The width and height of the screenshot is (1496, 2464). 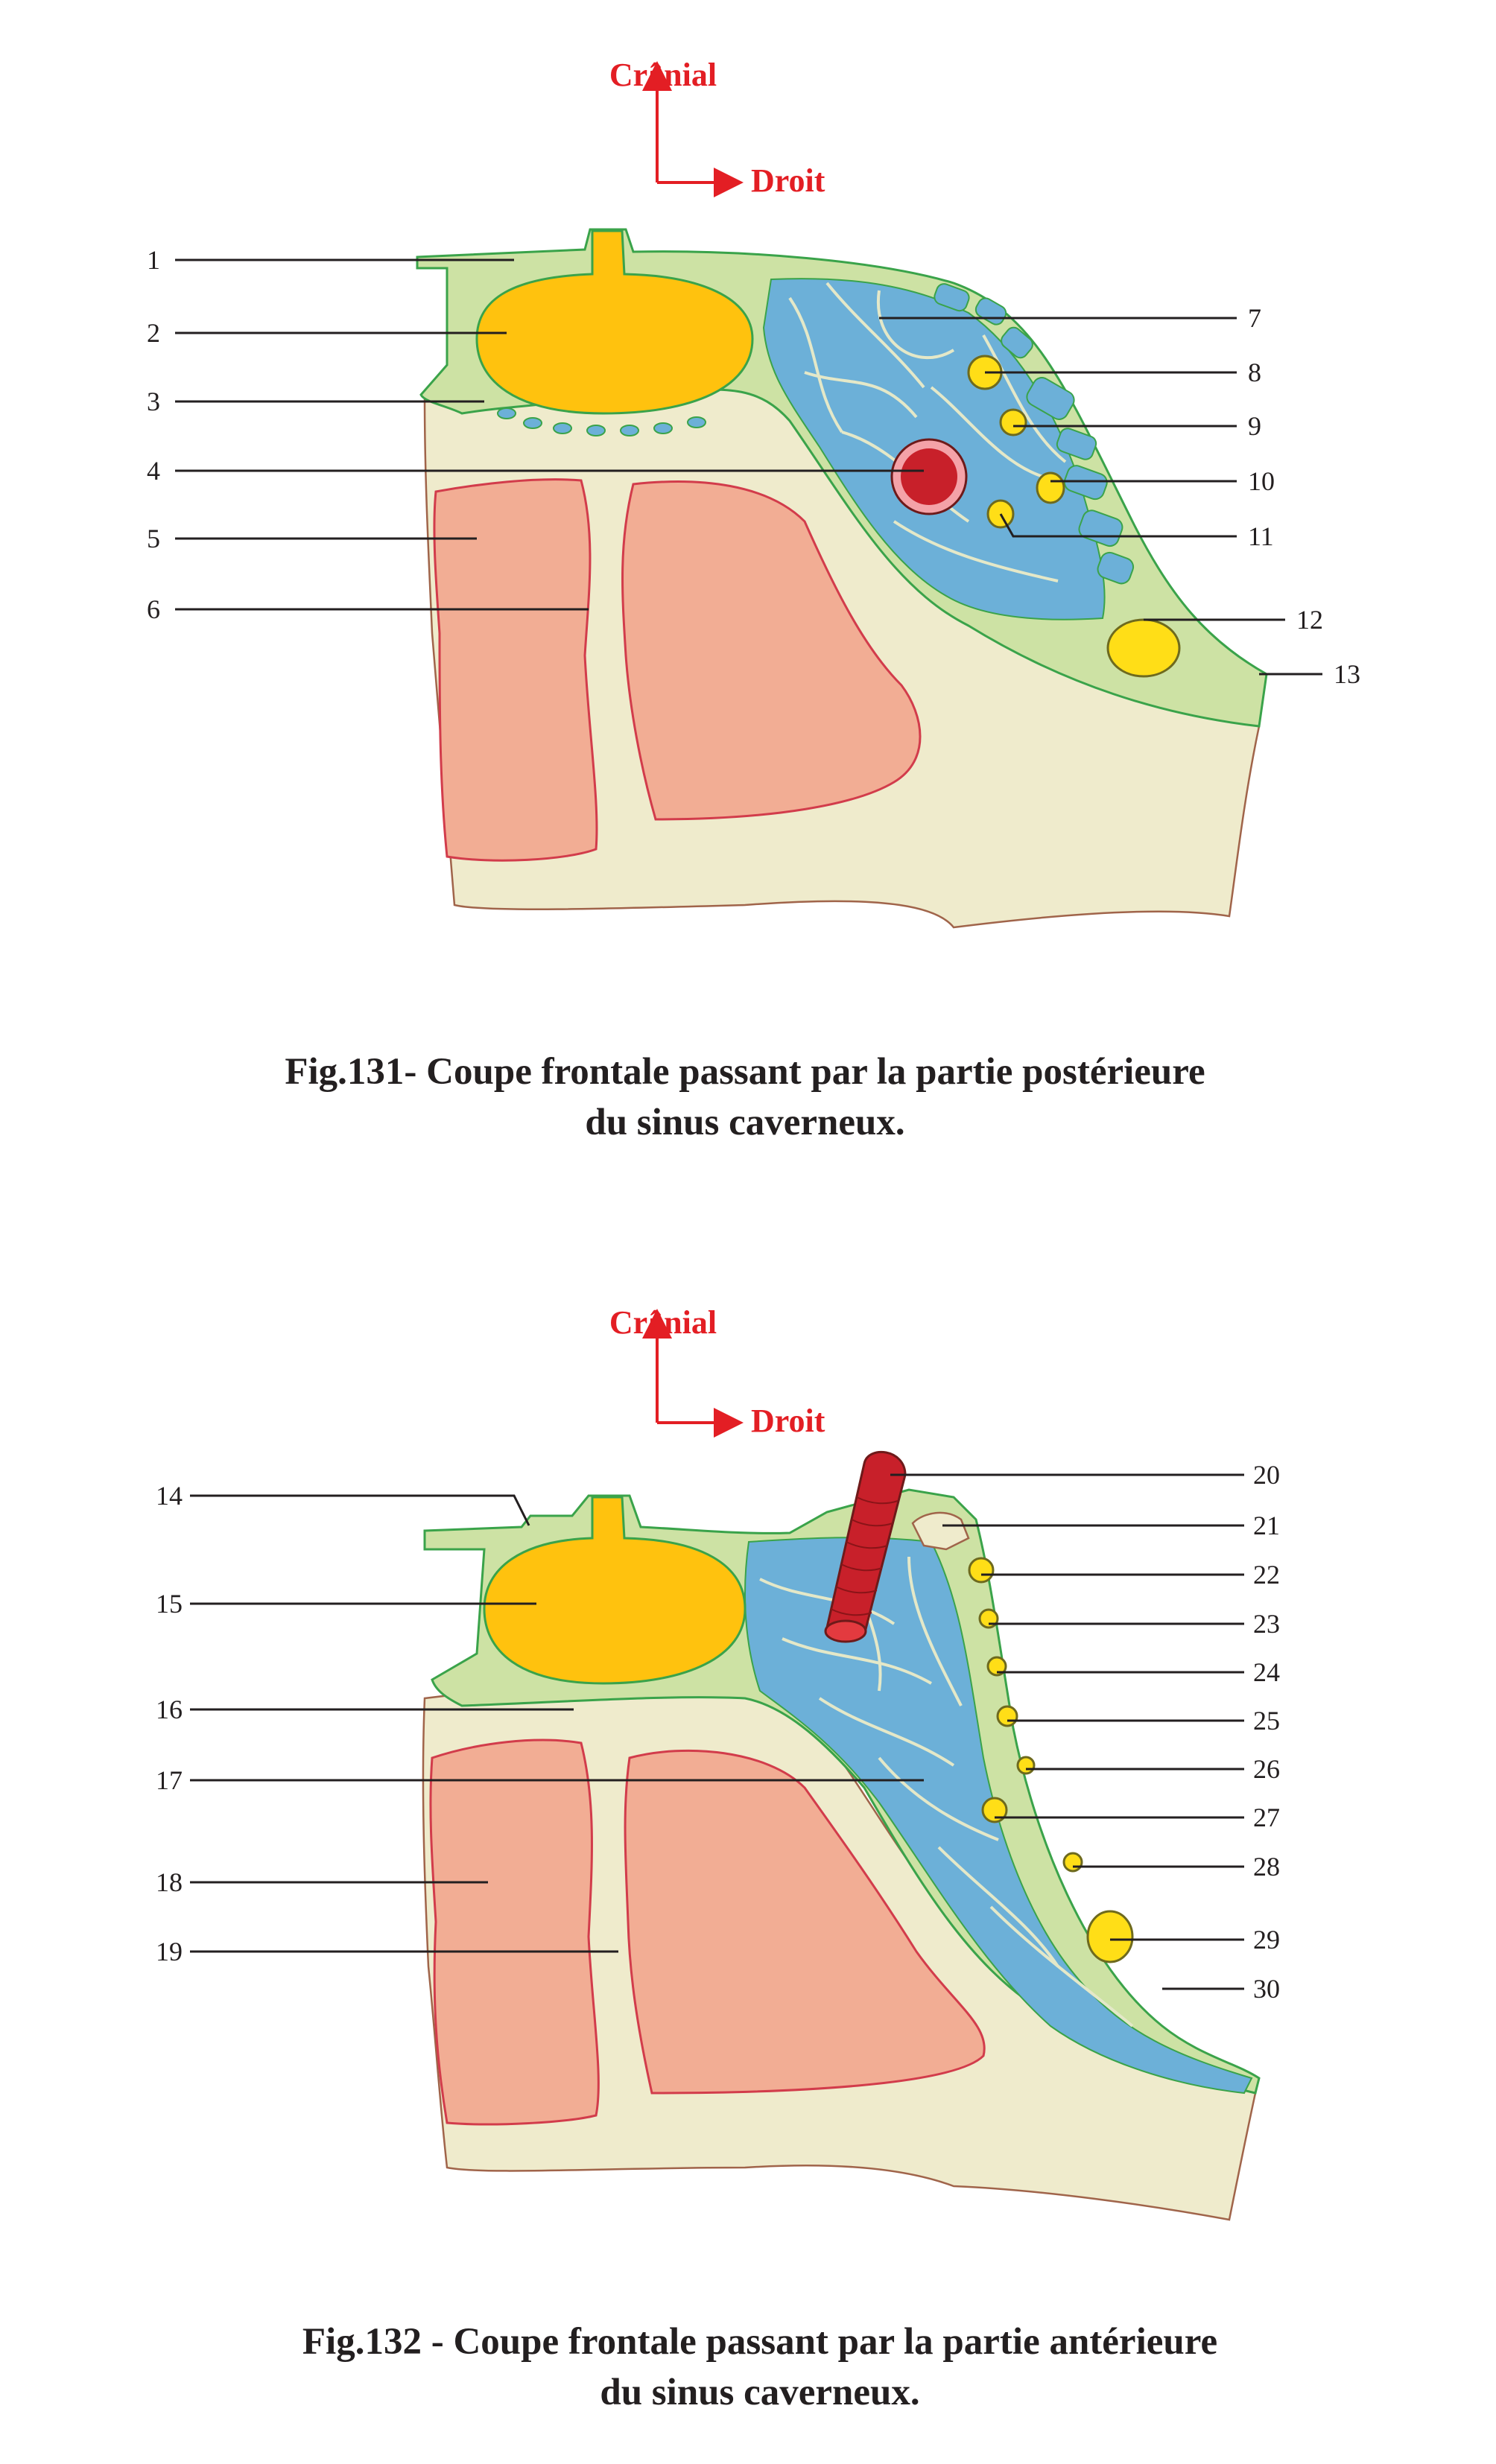 I want to click on label-17: 17, so click(x=170, y=1780).